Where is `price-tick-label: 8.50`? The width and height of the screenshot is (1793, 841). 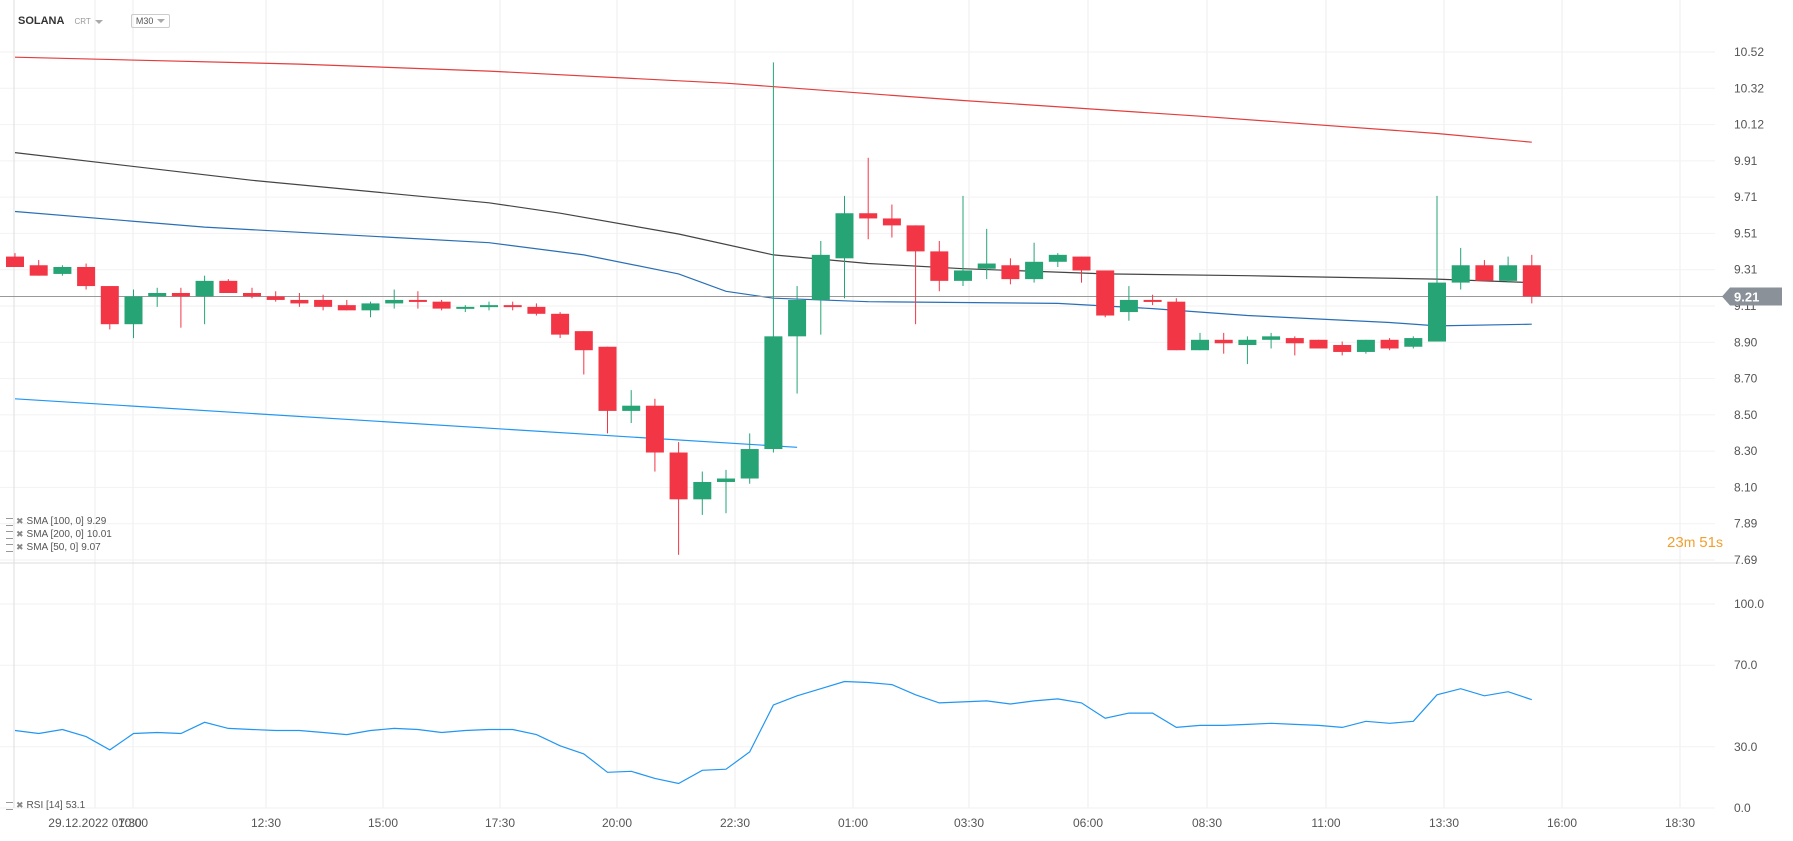
price-tick-label: 8.50 is located at coordinates (1746, 415).